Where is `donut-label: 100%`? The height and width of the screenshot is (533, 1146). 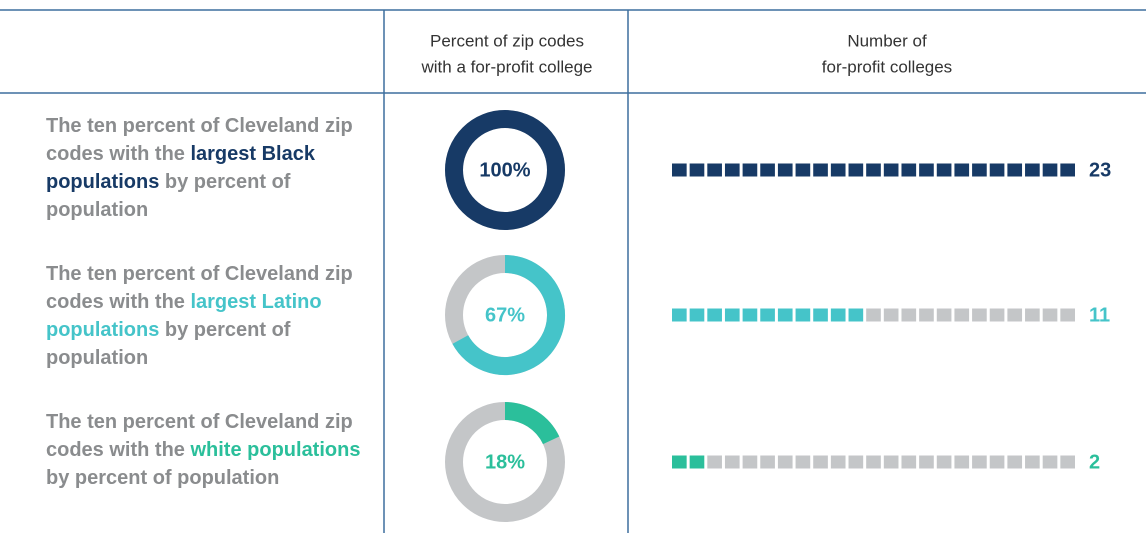 donut-label: 100% is located at coordinates (504, 170).